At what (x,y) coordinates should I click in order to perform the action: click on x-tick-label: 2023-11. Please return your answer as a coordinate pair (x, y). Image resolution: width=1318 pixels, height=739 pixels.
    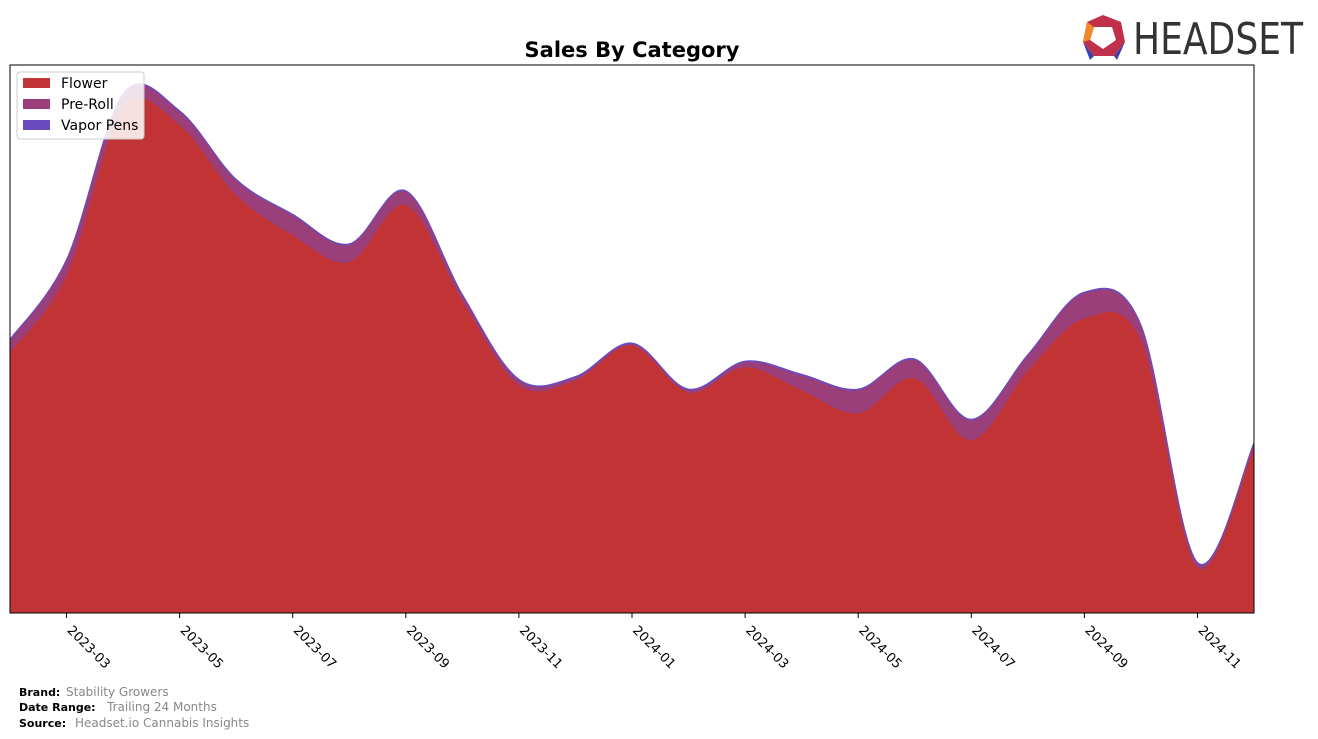
    Looking at the image, I should click on (540, 647).